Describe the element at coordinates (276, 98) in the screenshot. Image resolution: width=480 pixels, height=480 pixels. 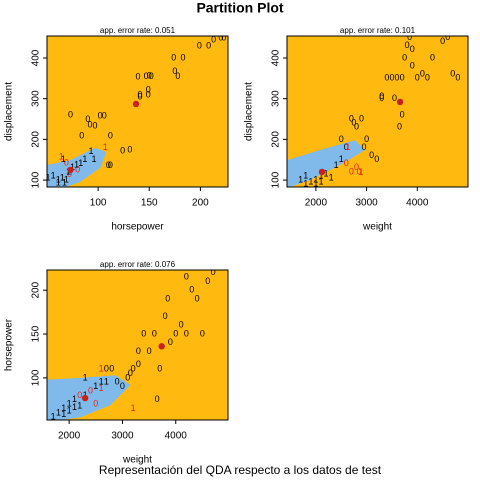
I see `y-tick-label: 300` at that location.